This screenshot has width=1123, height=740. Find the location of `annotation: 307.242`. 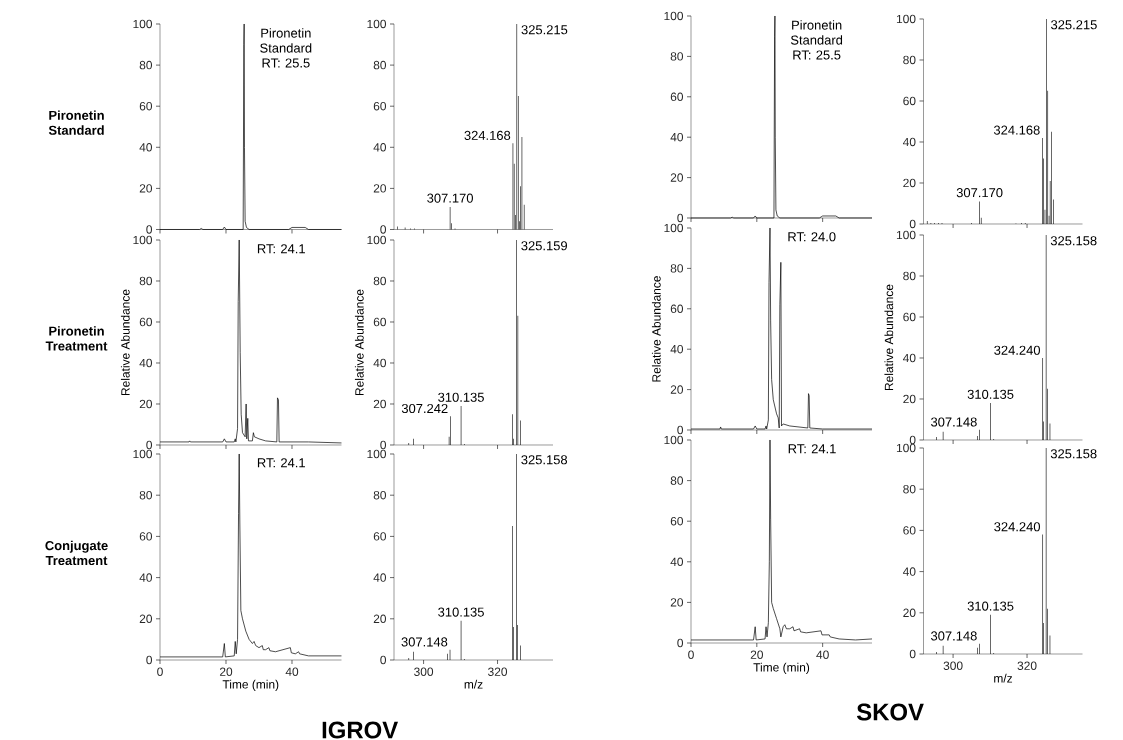

annotation: 307.242 is located at coordinates (424, 408).